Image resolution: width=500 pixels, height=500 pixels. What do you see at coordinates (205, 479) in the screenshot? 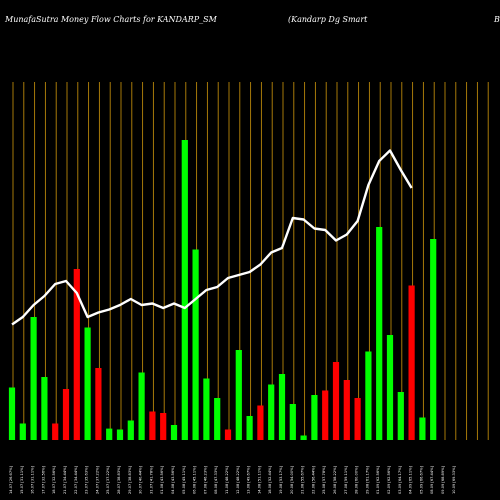
I see `x-tick-label: 07.08 [46.23%]` at bounding box center [205, 479].